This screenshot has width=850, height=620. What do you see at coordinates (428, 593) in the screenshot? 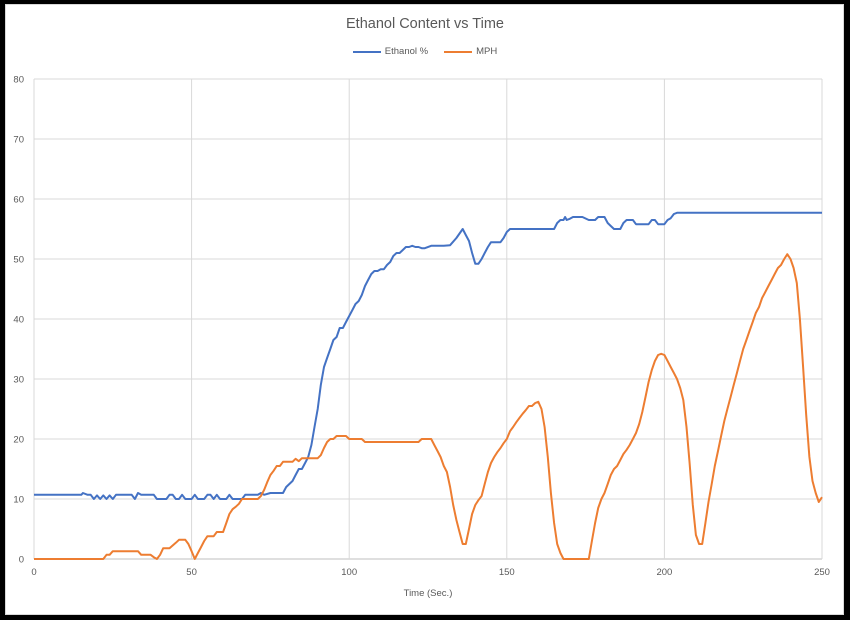
I see `x-axis-title: Time (Sec.)` at bounding box center [428, 593].